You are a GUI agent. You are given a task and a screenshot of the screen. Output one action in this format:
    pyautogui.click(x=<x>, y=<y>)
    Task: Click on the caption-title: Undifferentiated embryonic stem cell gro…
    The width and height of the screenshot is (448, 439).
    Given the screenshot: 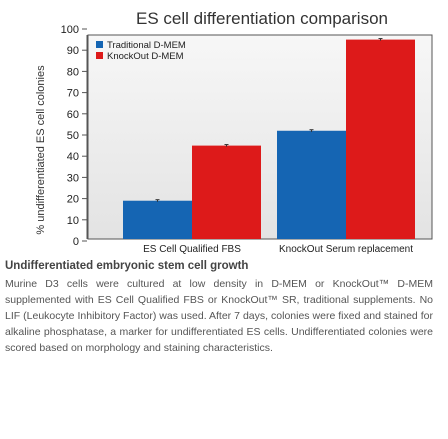 What is the action you would take?
    pyautogui.click(x=127, y=266)
    